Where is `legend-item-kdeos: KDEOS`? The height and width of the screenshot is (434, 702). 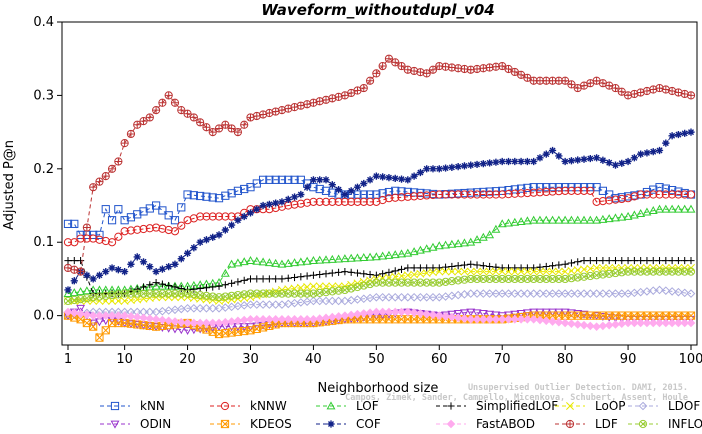 legend-item-kdeos: KDEOS is located at coordinates (251, 424).